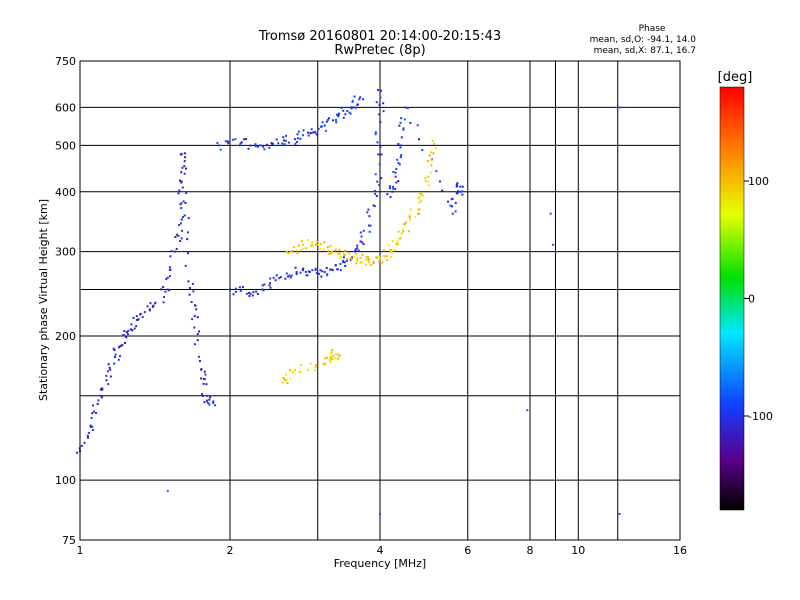 The width and height of the screenshot is (800, 600). What do you see at coordinates (652, 29) in the screenshot?
I see `stats-title: Phase` at bounding box center [652, 29].